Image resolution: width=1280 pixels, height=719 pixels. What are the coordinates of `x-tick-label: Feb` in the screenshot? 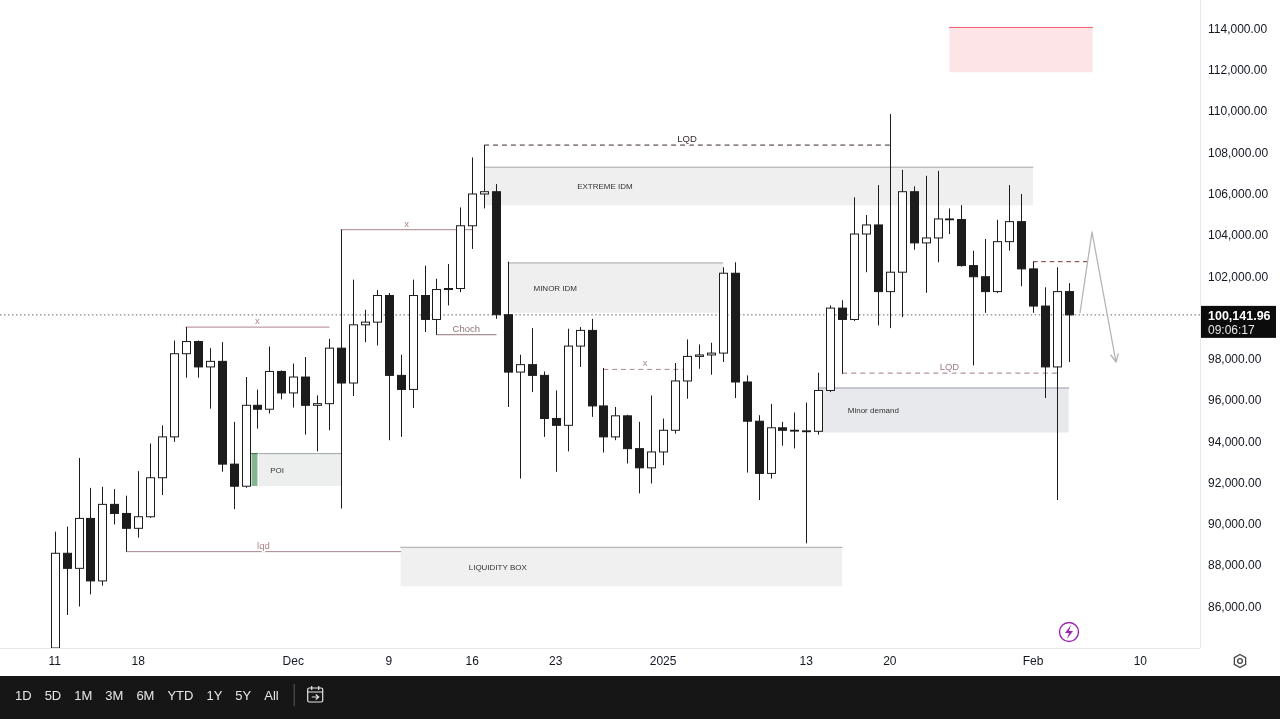 It's located at (1033, 661).